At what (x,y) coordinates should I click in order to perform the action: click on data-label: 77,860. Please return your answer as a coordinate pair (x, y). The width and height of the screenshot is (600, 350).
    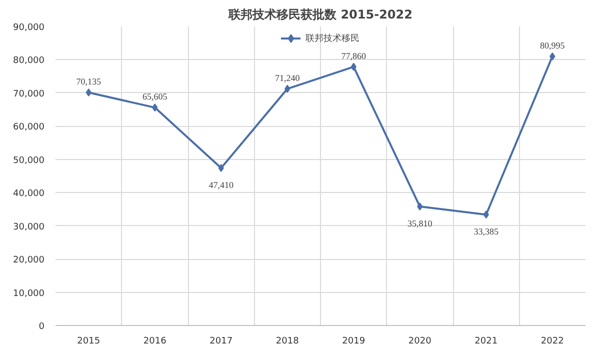
    Looking at the image, I should click on (353, 55).